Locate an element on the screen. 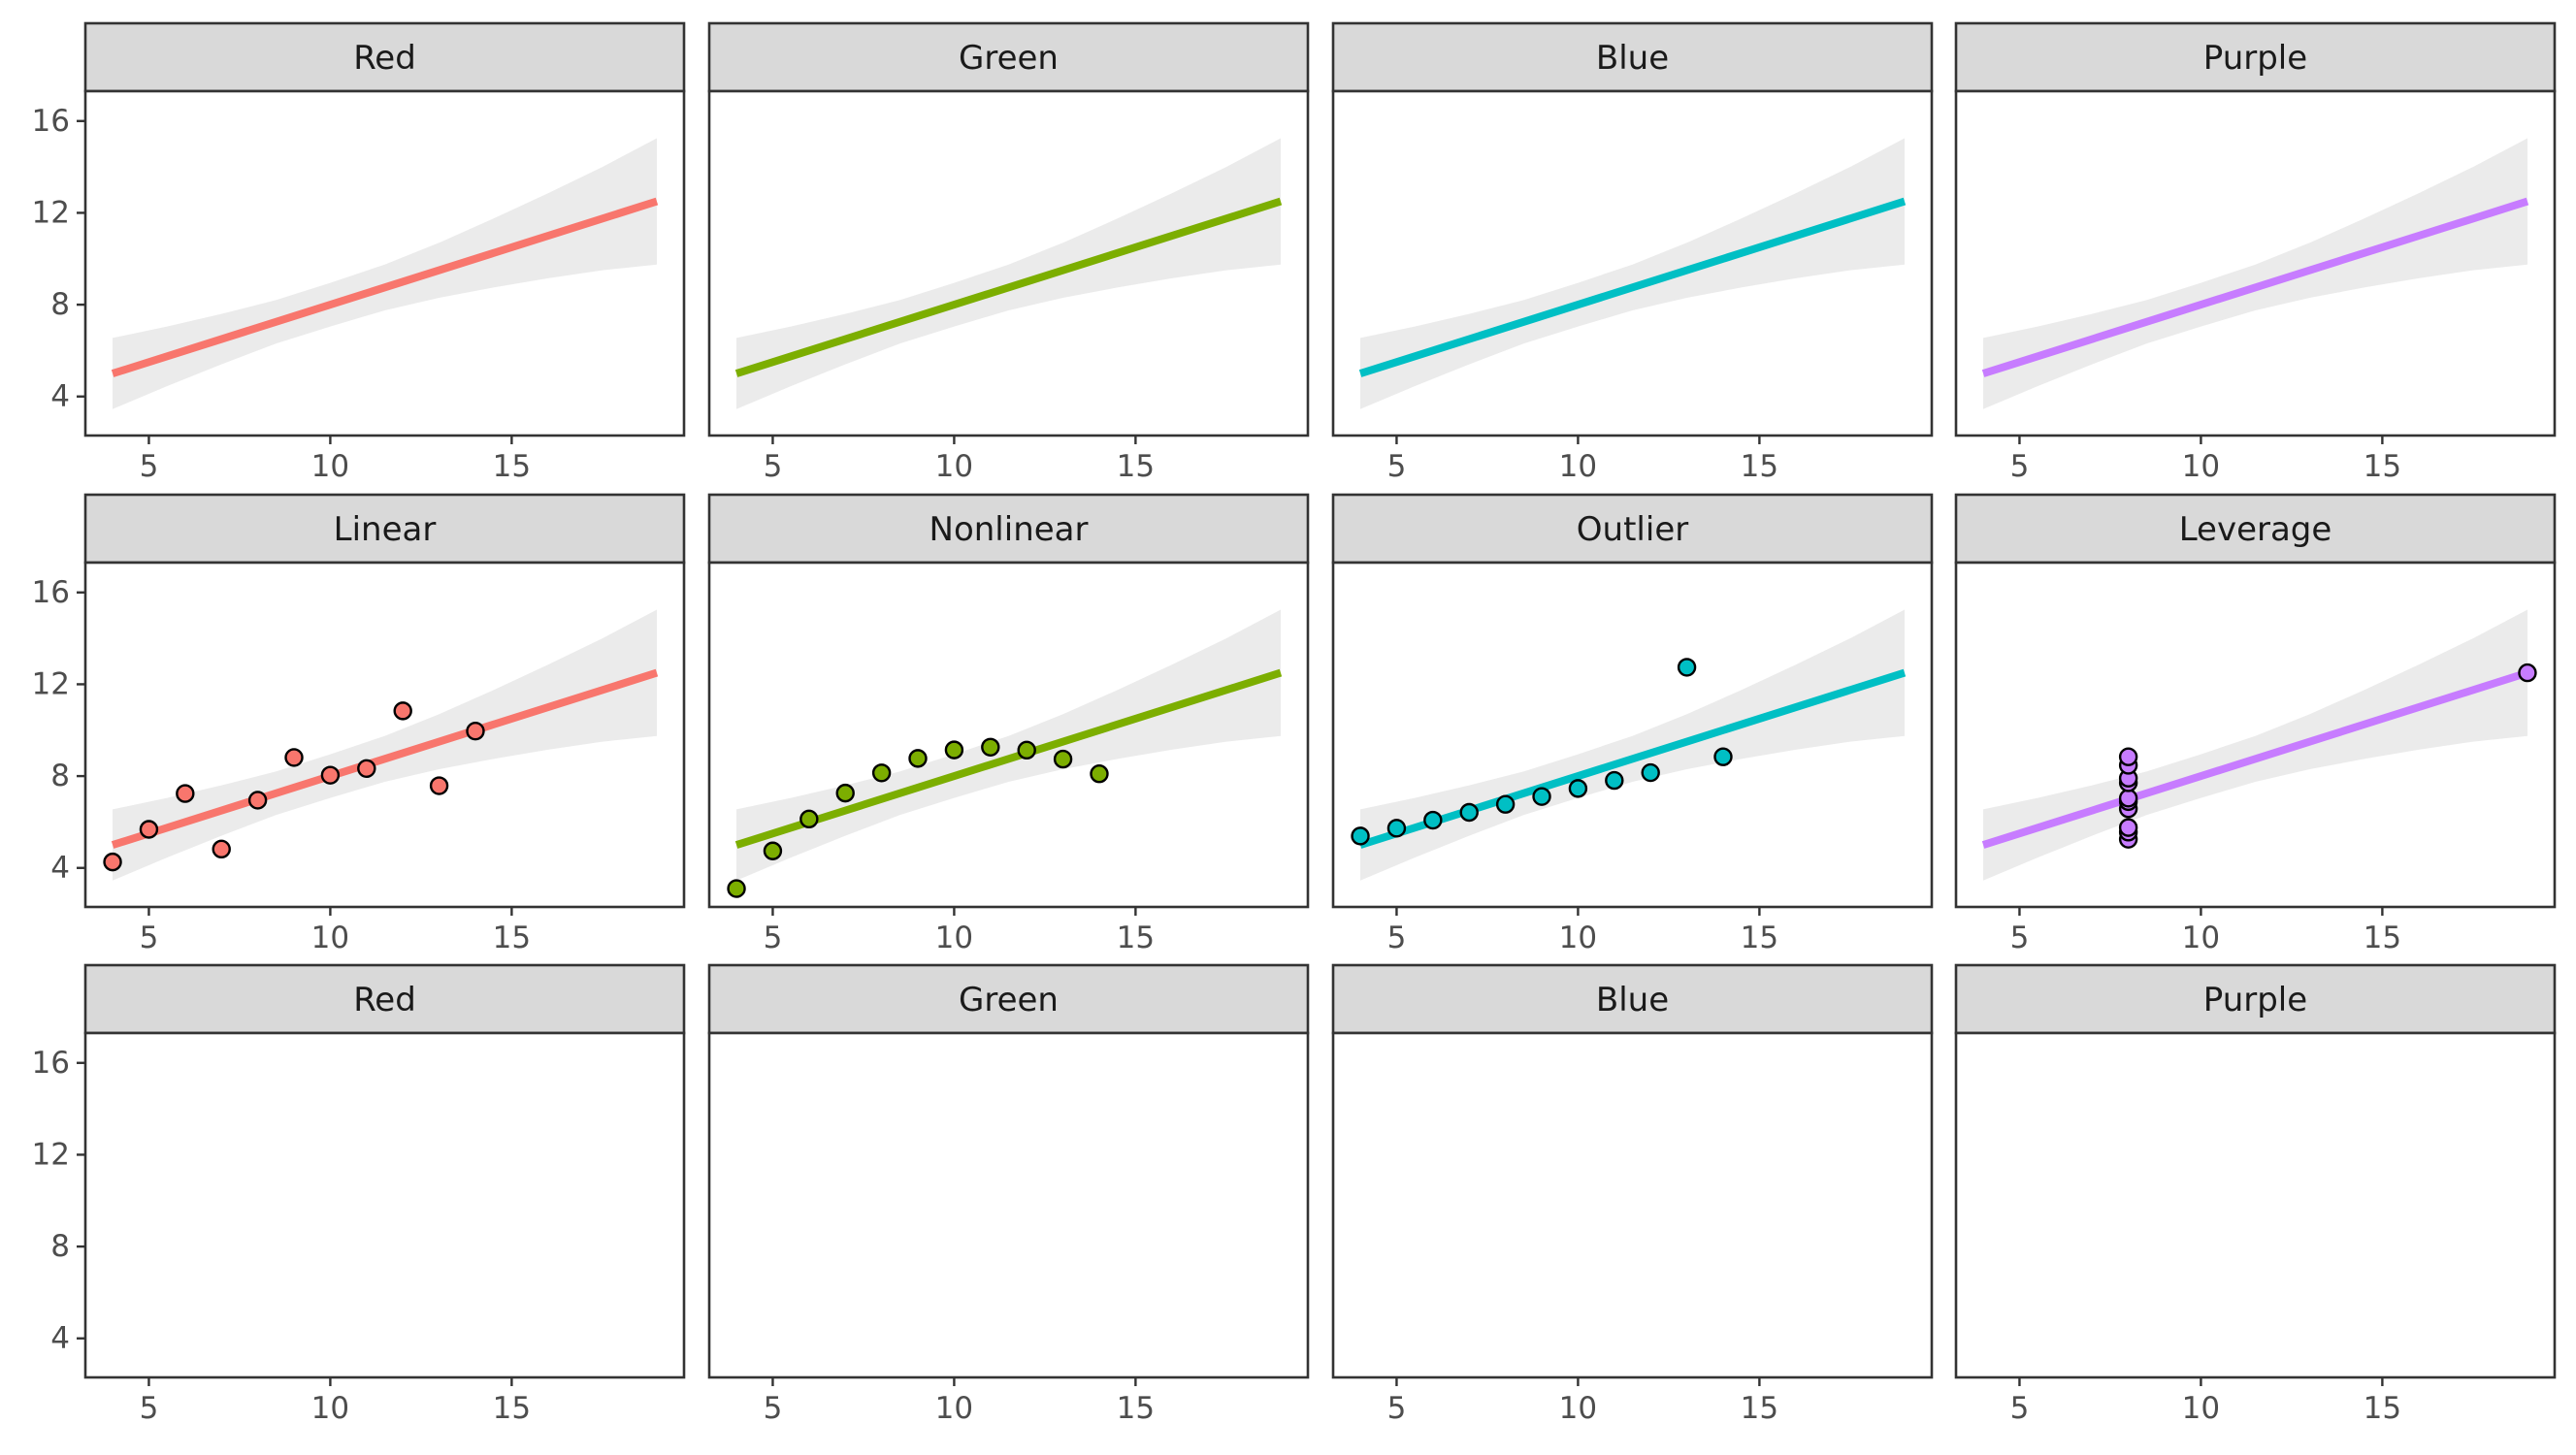 This screenshot has height=1455, width=2576. facet-panel: Leverage 5 10 15 is located at coordinates (2255, 724).